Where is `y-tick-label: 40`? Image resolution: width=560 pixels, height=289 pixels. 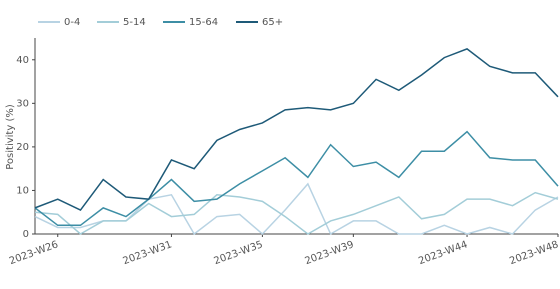 y-tick-label: 40 is located at coordinates (22, 60).